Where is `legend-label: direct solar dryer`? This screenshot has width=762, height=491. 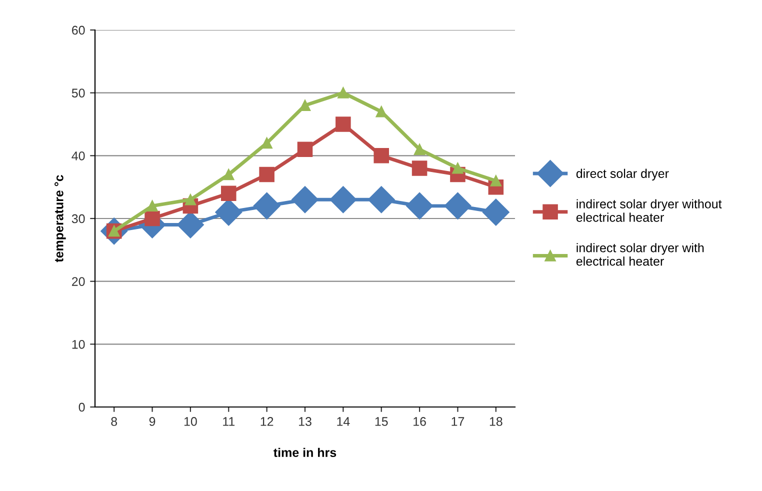
legend-label: direct solar dryer is located at coordinates (622, 174).